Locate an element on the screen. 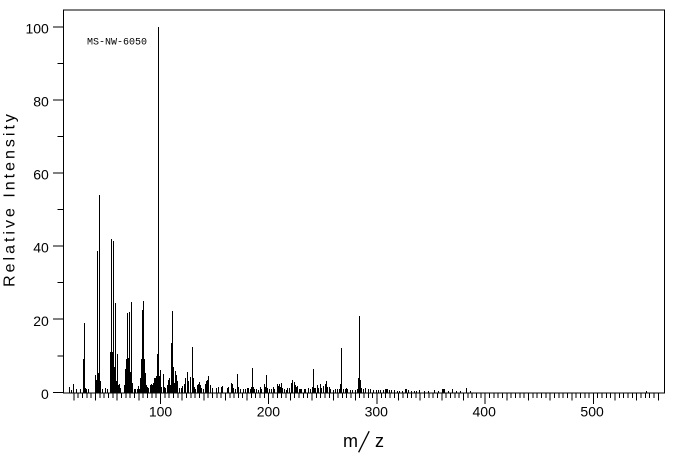 This screenshot has width=676, height=455. svg-text: 60 is located at coordinates (41, 175).